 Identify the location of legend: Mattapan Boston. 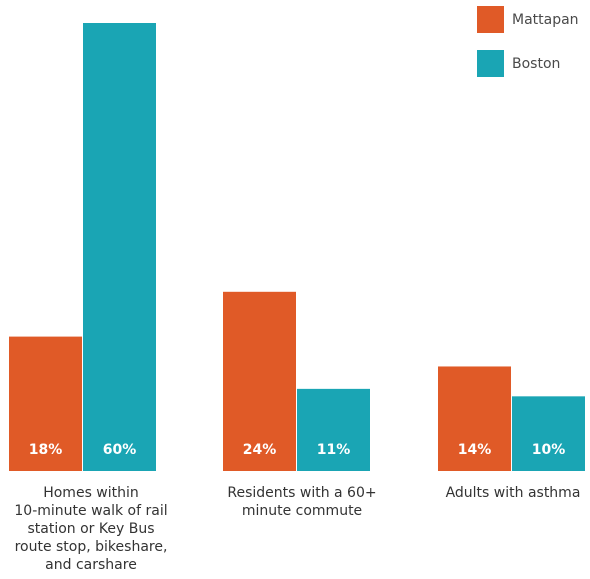
(528, 50).